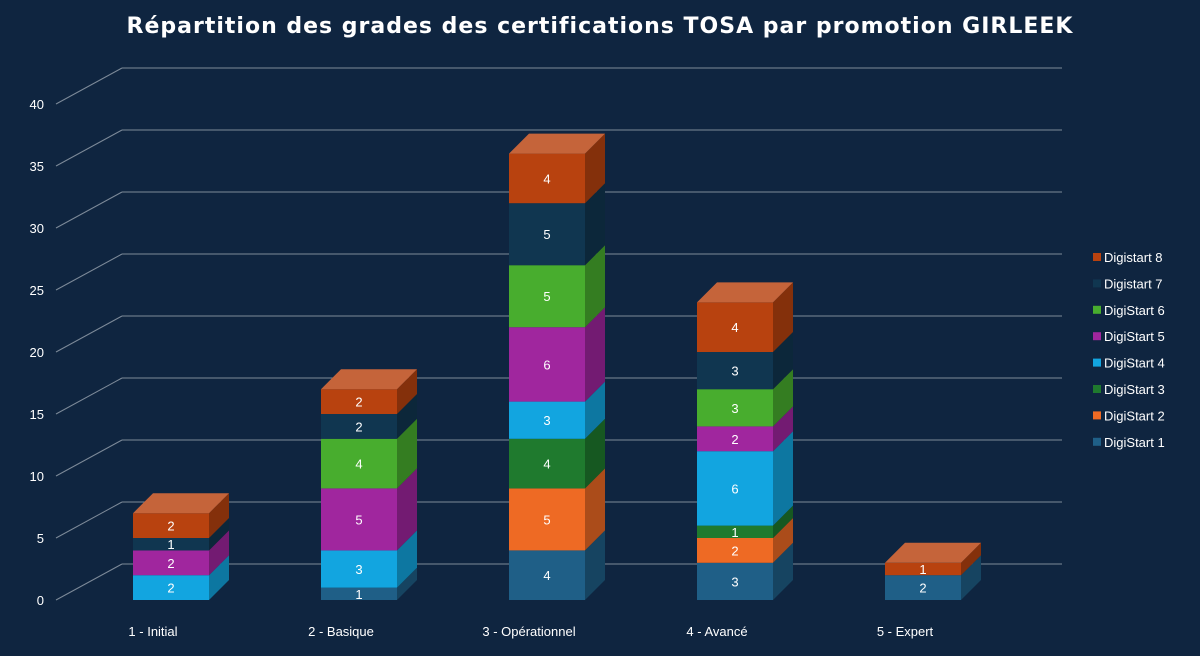 This screenshot has height=656, width=1200. Describe the element at coordinates (1134, 389) in the screenshot. I see `legend-label: DigiStart 3` at that location.